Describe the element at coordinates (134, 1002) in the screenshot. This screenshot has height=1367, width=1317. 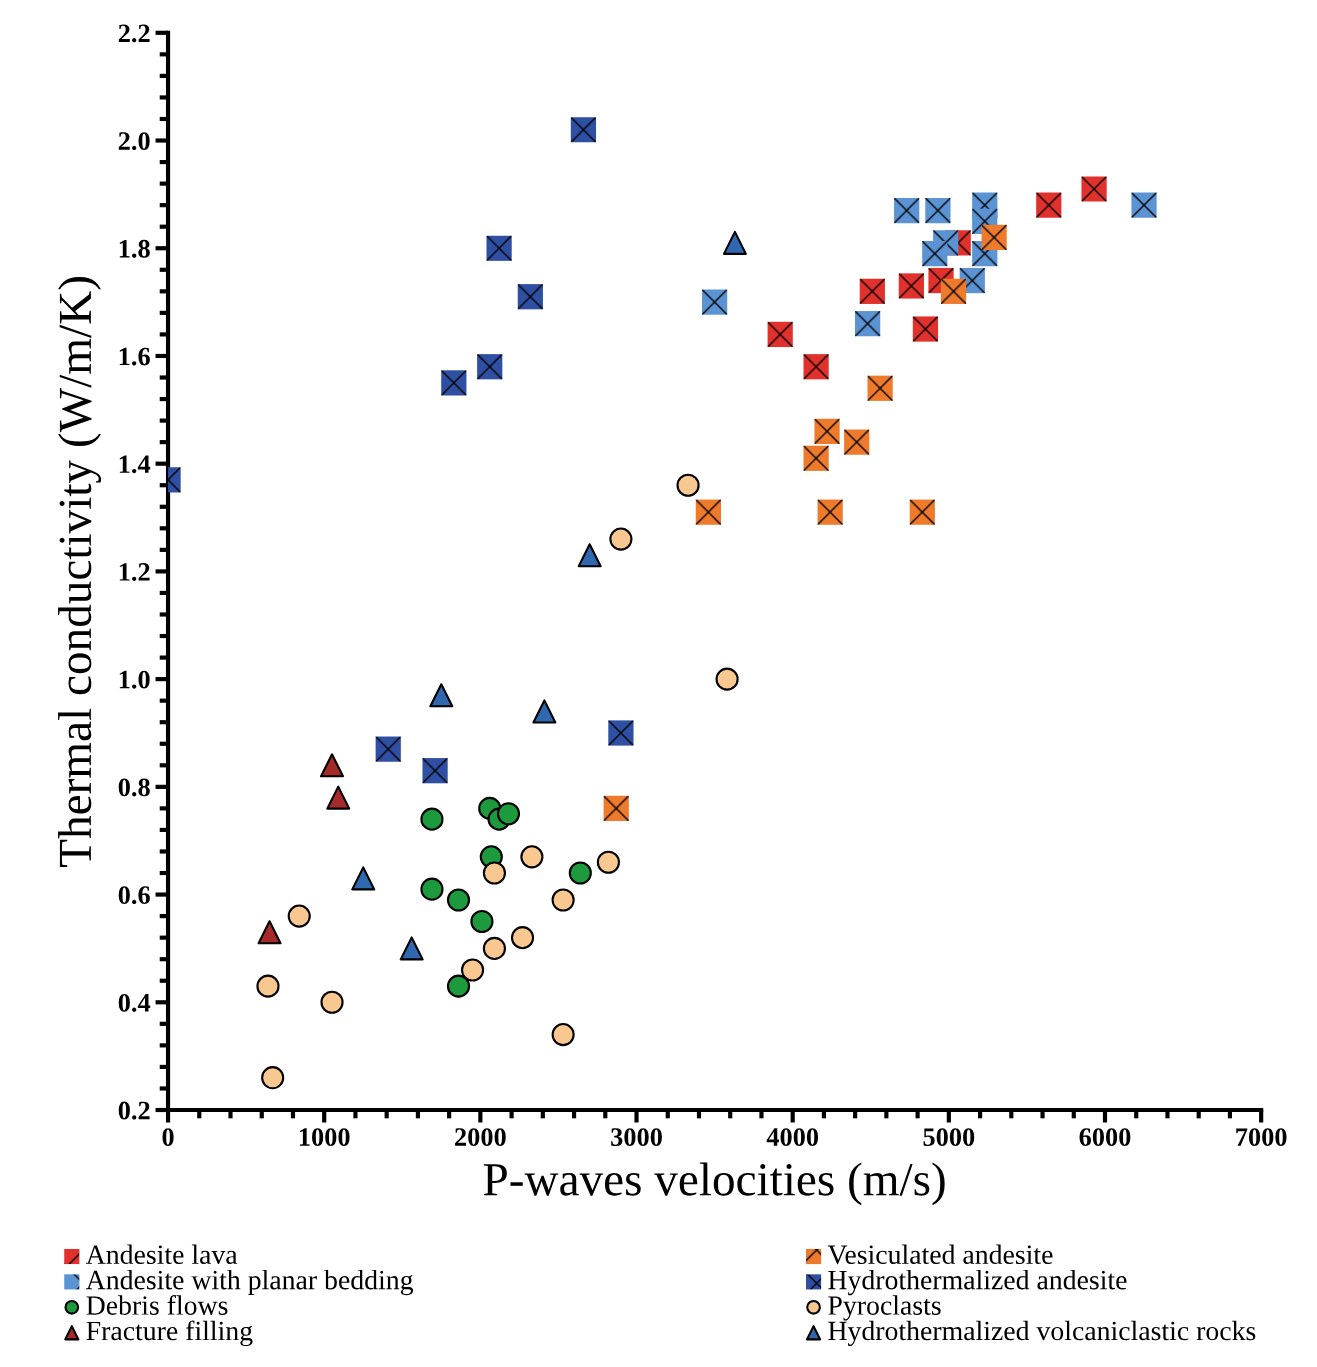
I see `y-tick-label: 0.4` at that location.